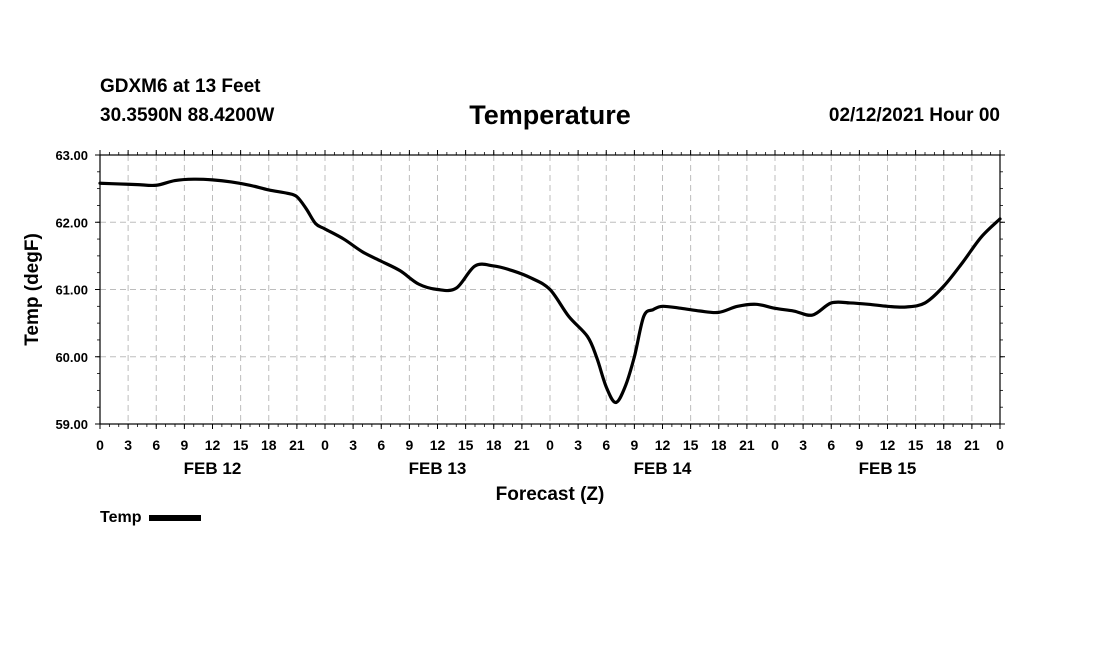  I want to click on station-label: GDXM6 at 13 Feet, so click(180, 86).